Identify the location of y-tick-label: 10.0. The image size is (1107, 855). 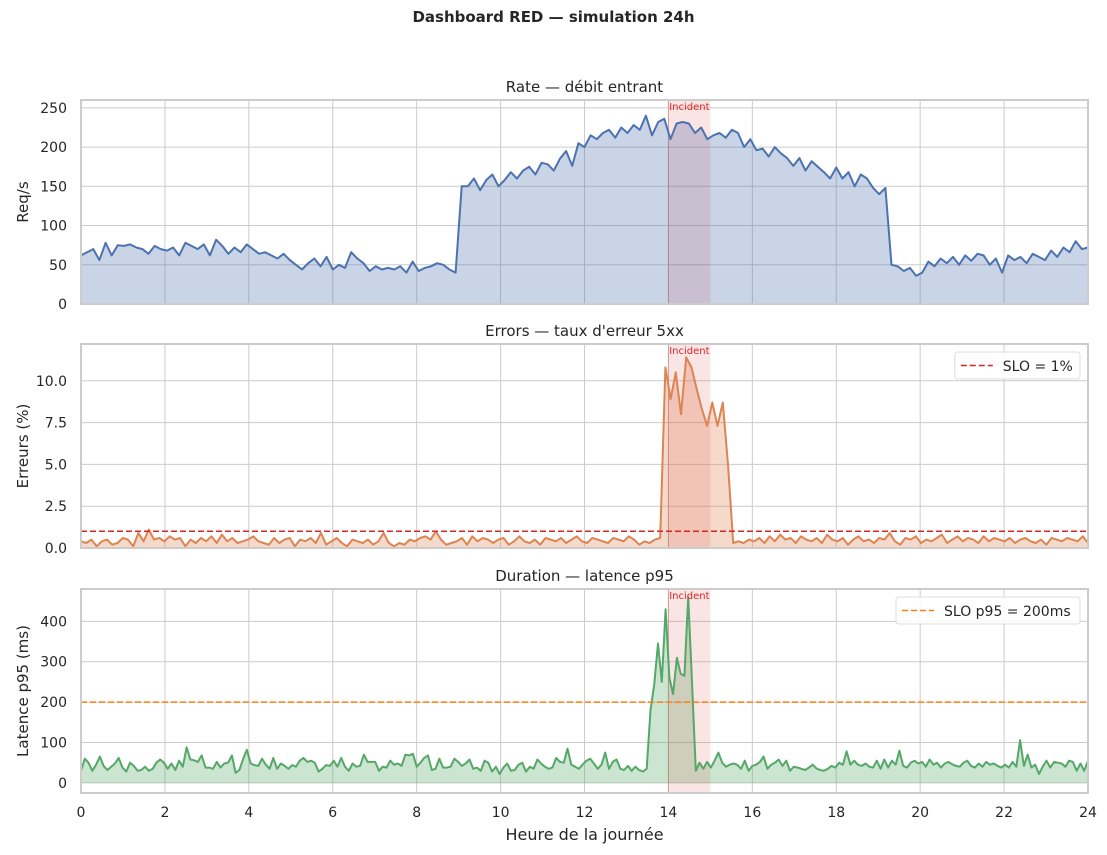
(51, 382).